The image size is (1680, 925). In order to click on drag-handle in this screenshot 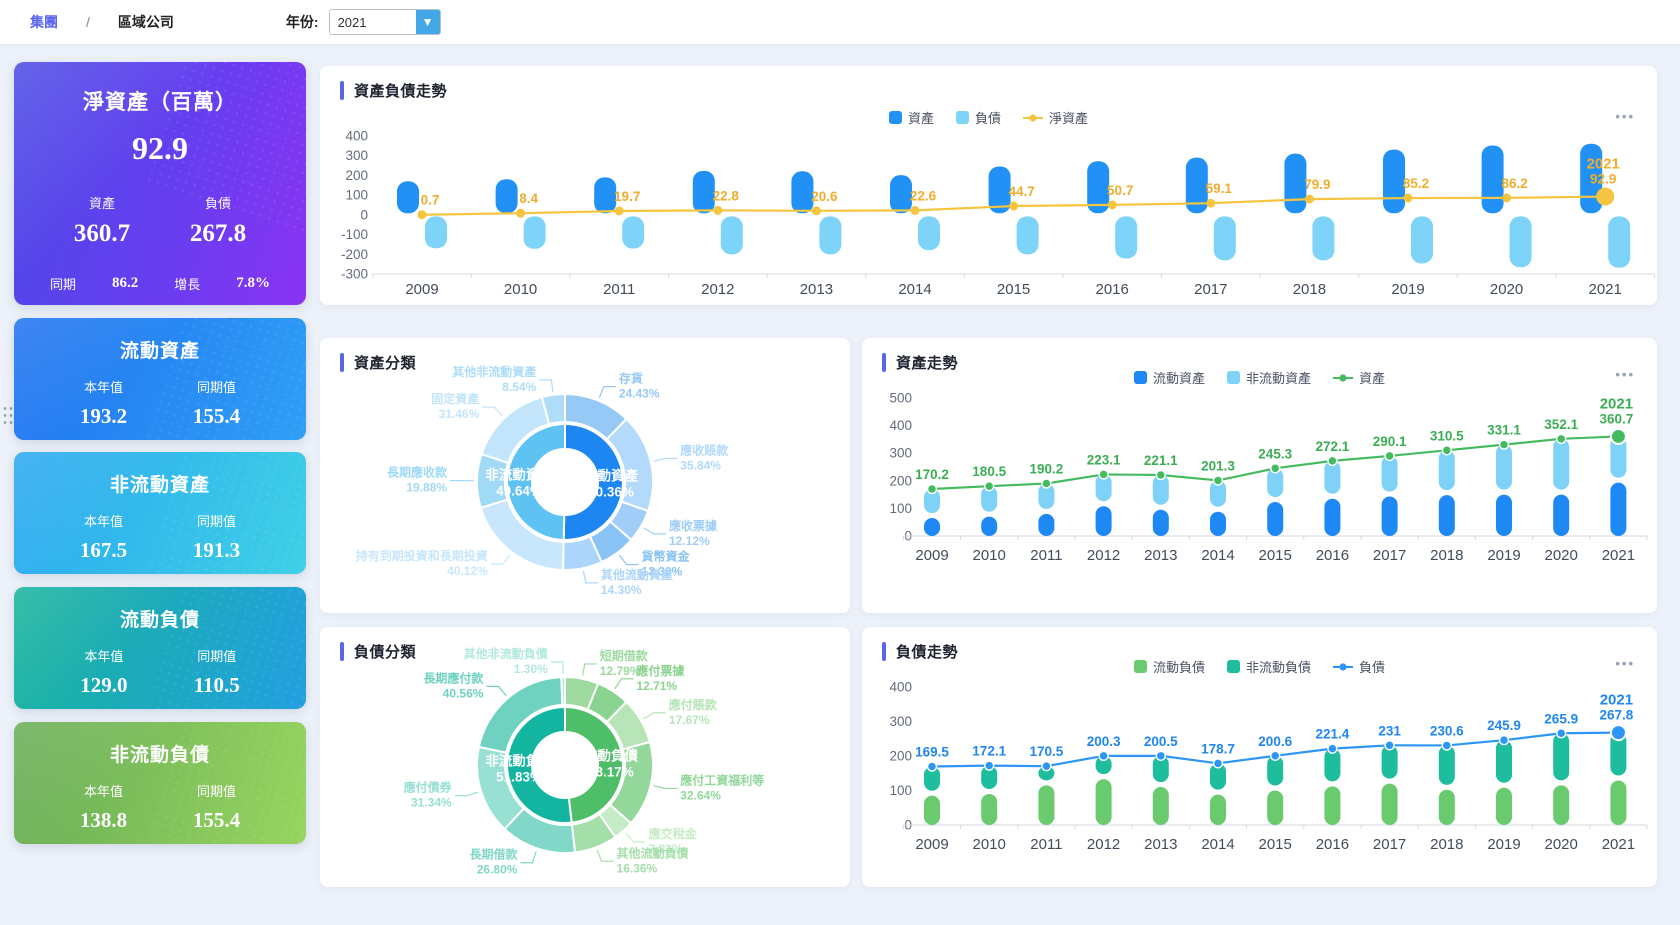, I will do `click(7, 415)`.